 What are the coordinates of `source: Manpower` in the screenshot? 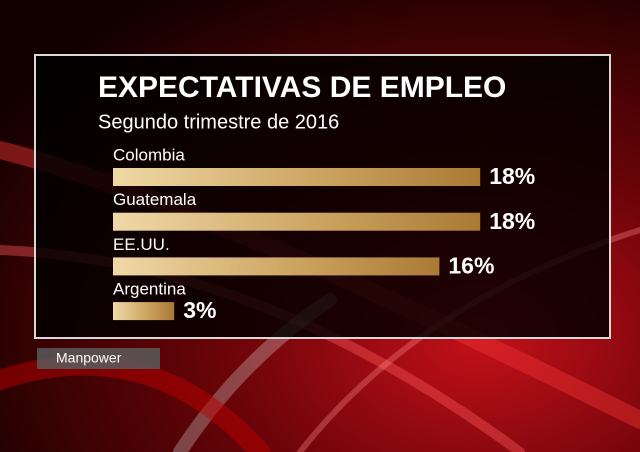 It's located at (89, 358).